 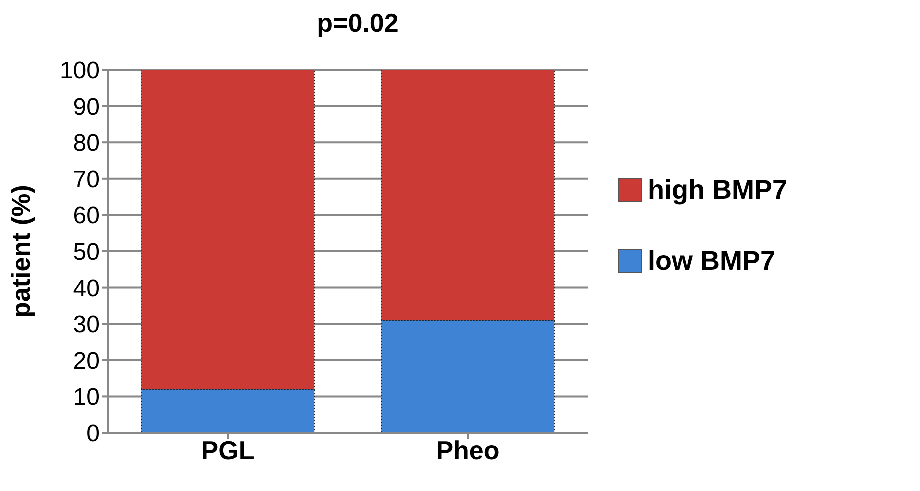 What do you see at coordinates (21, 251) in the screenshot?
I see `y-axis-title: patient (%)` at bounding box center [21, 251].